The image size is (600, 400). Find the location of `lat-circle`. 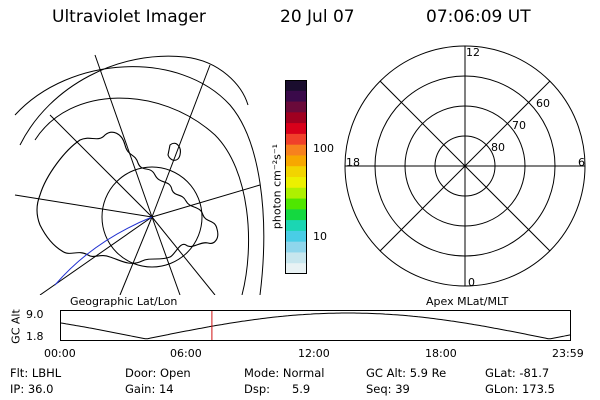

lat-circle is located at coordinates (152, 217).